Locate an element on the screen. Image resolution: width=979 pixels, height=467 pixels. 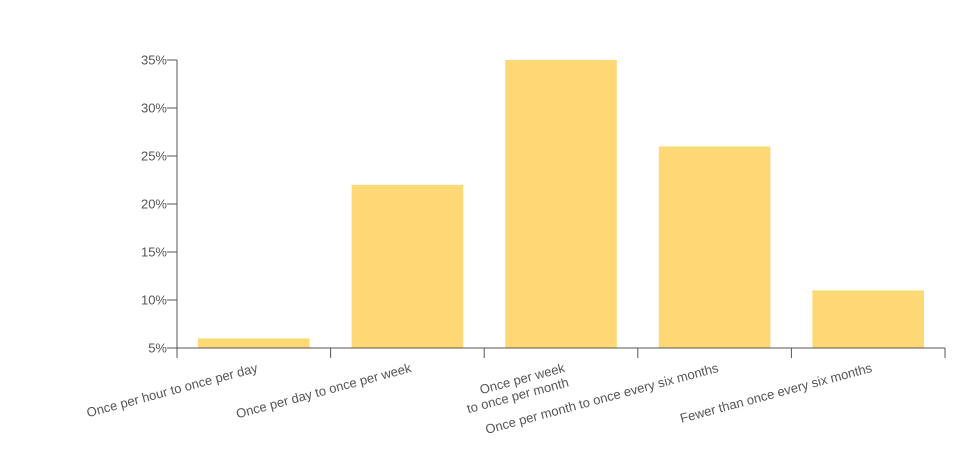
y-tick-label-3: 20% is located at coordinates (154, 204).